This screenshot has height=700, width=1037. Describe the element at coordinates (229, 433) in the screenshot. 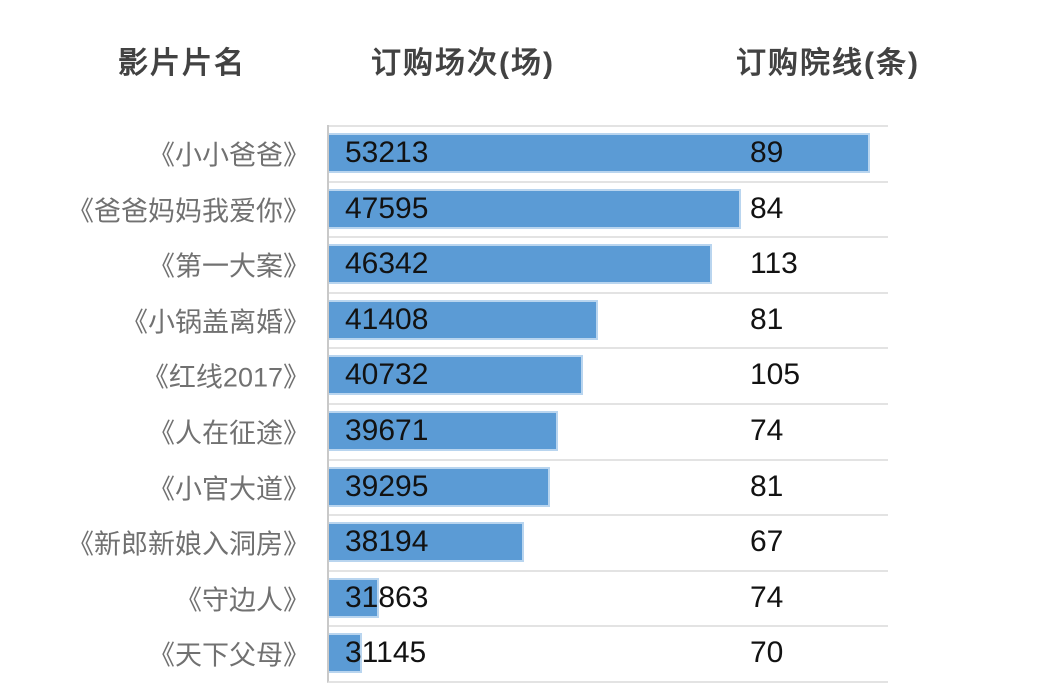

I see `movie-title-label: 《人在征途》` at that location.